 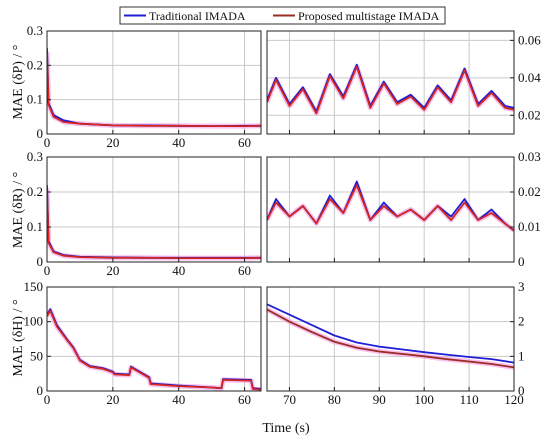 What do you see at coordinates (469, 399) in the screenshot?
I see `x-tick-label: 110` at bounding box center [469, 399].